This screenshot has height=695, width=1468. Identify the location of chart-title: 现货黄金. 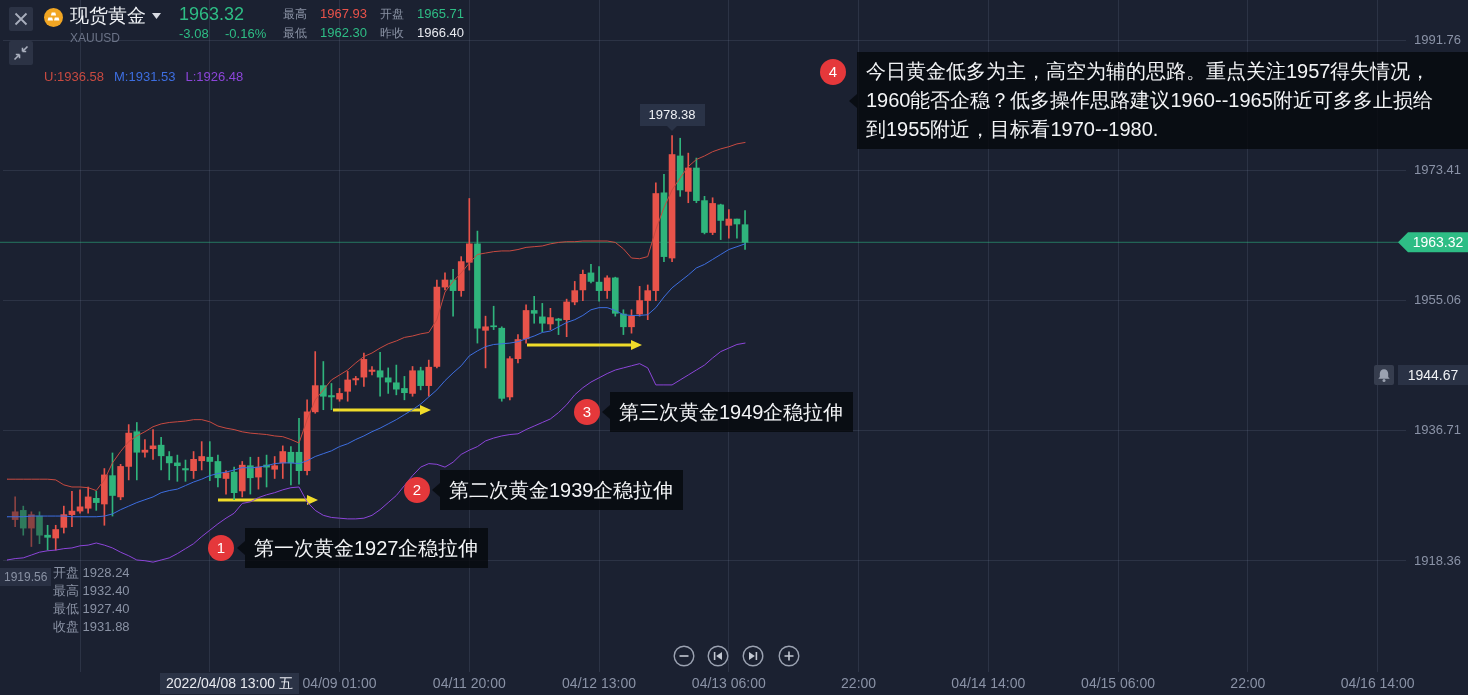
(108, 16).